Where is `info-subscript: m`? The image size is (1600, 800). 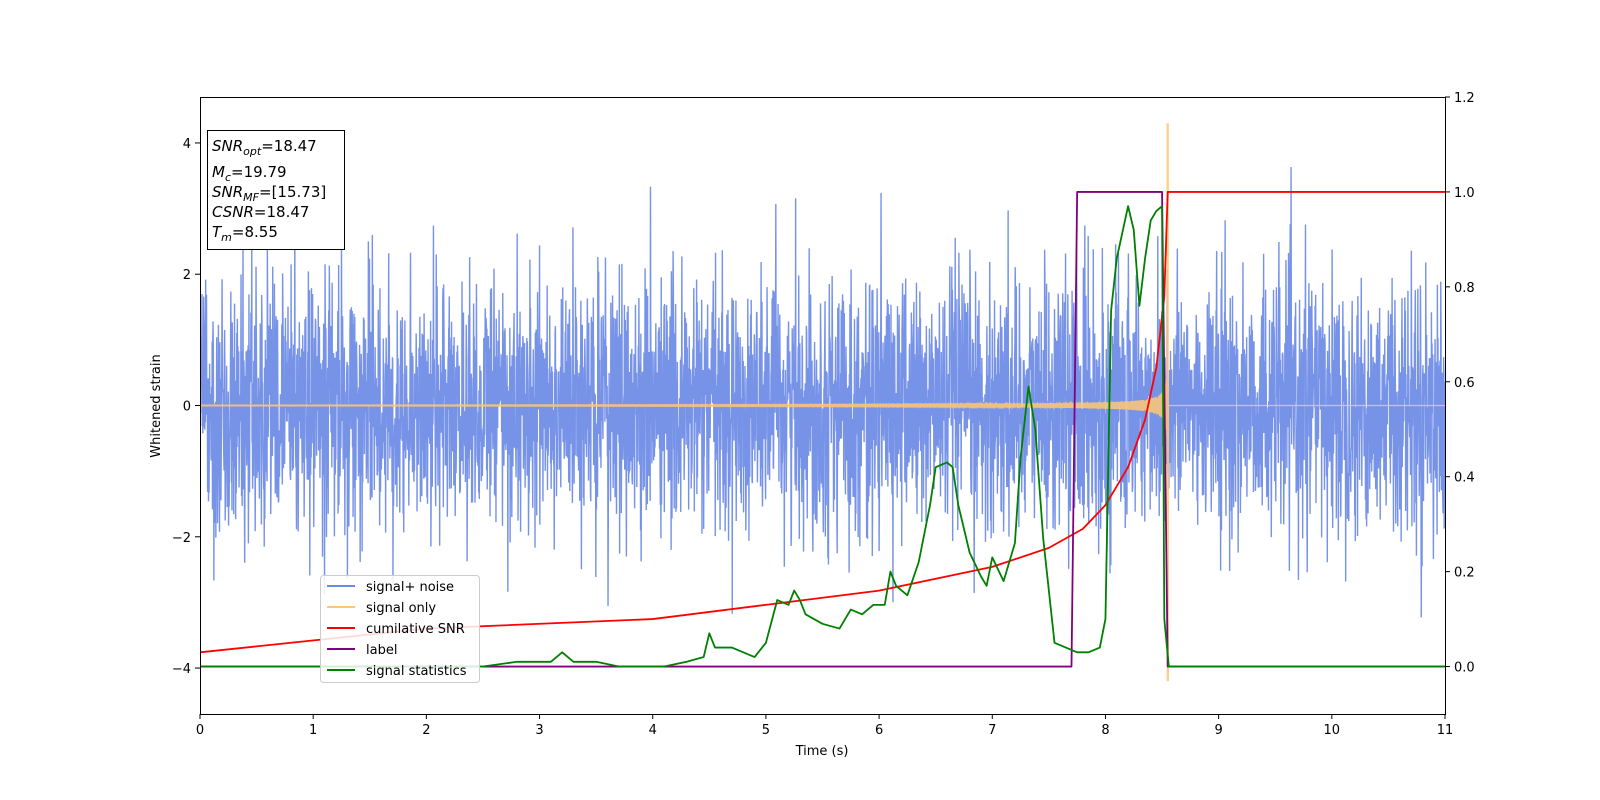
info-subscript: m is located at coordinates (226, 237).